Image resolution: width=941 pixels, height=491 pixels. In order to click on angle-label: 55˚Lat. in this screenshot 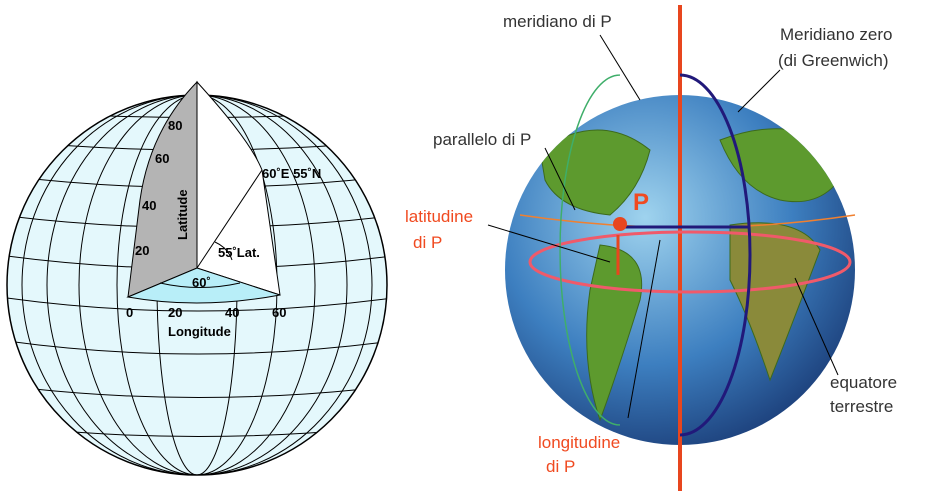, I will do `click(239, 252)`.